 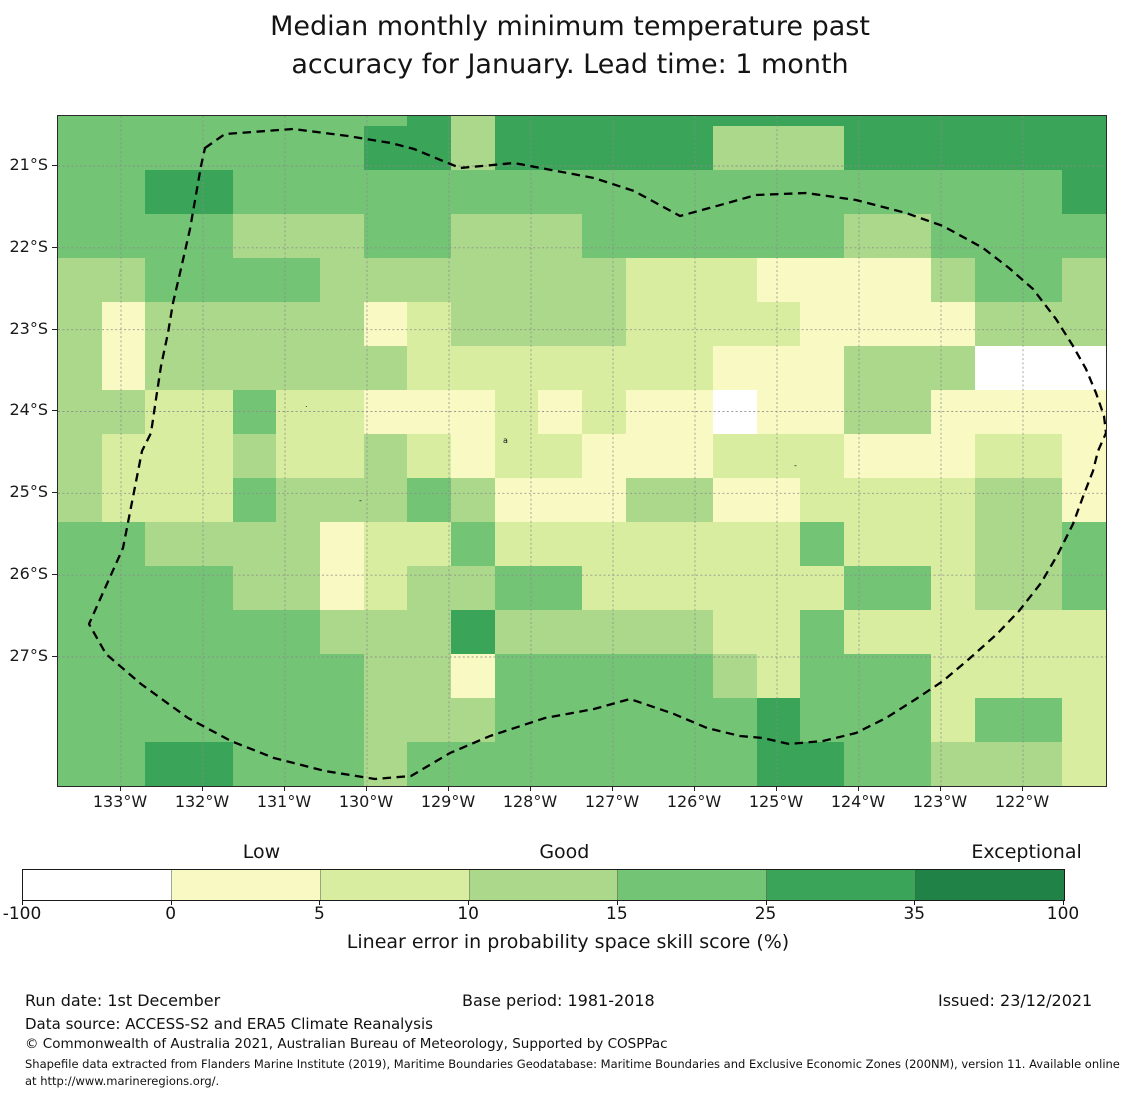 I want to click on x-tick-label: 127°W, so click(x=612, y=801).